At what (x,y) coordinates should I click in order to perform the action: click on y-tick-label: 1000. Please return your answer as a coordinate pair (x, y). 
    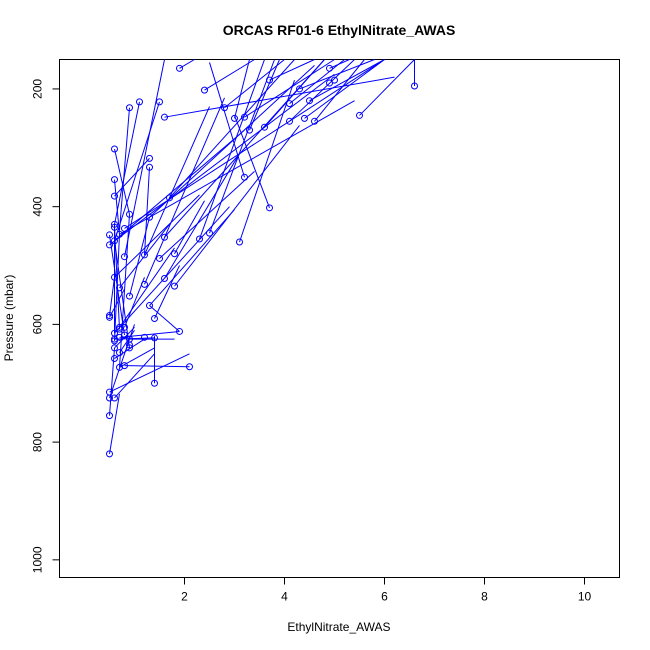
    Looking at the image, I should click on (38, 559).